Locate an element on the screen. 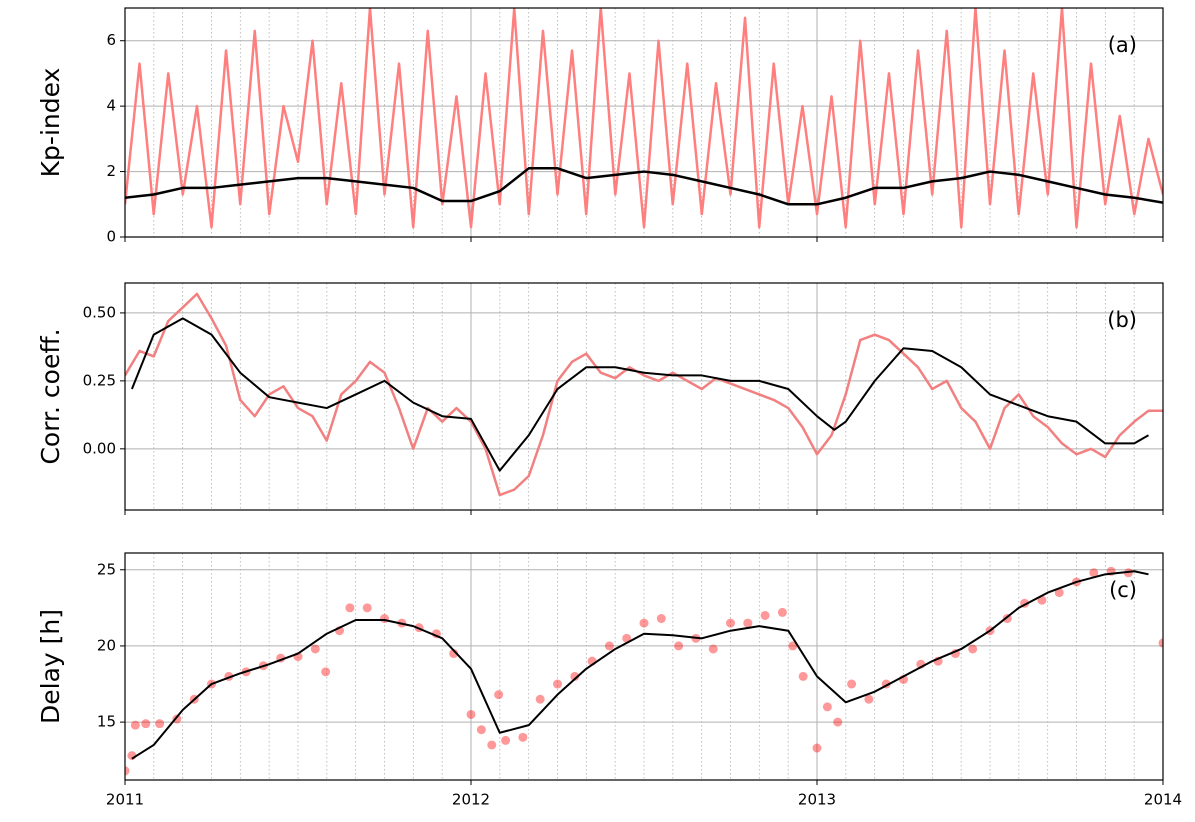 The width and height of the screenshot is (1195, 822). x-tick-label: 2011 is located at coordinates (125, 800).